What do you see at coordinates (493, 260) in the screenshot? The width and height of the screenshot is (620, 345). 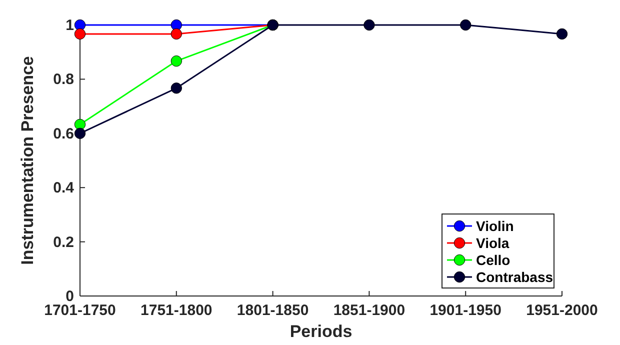 I see `legend-label: Cello` at bounding box center [493, 260].